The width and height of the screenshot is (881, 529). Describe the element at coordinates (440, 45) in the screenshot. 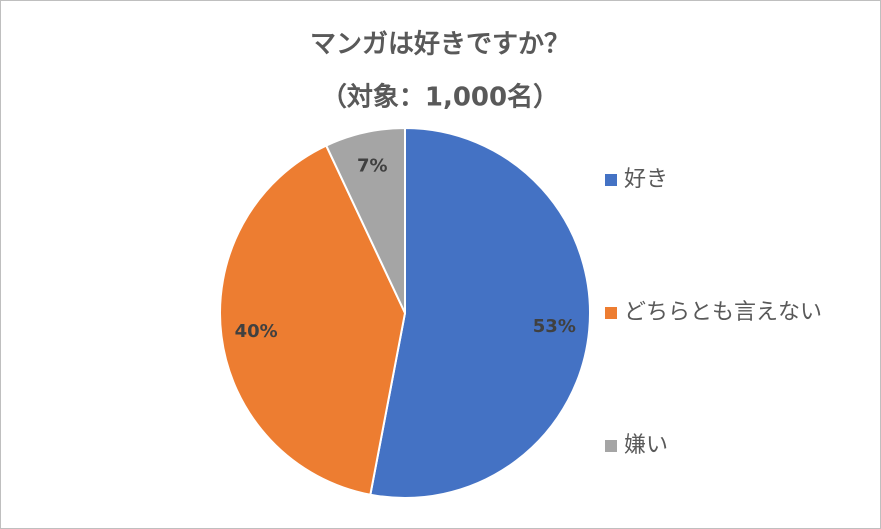

I see `chart-title: マンガは好きですか？` at that location.